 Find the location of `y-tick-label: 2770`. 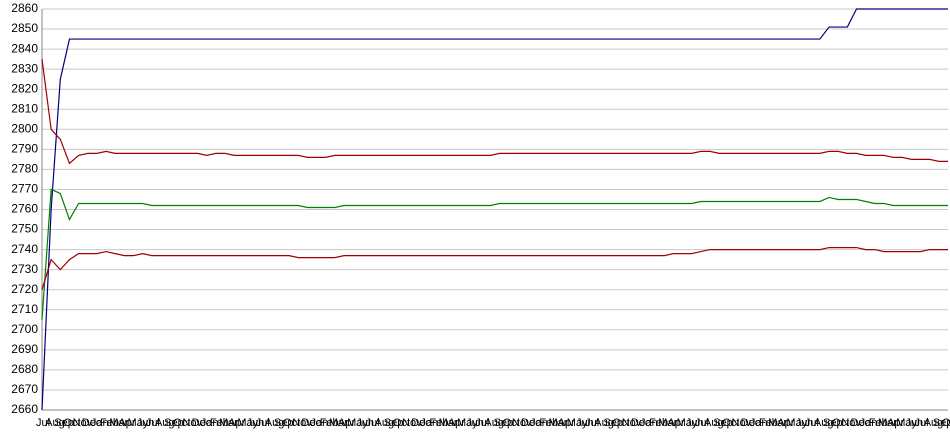

y-tick-label: 2770 is located at coordinates (24, 189).